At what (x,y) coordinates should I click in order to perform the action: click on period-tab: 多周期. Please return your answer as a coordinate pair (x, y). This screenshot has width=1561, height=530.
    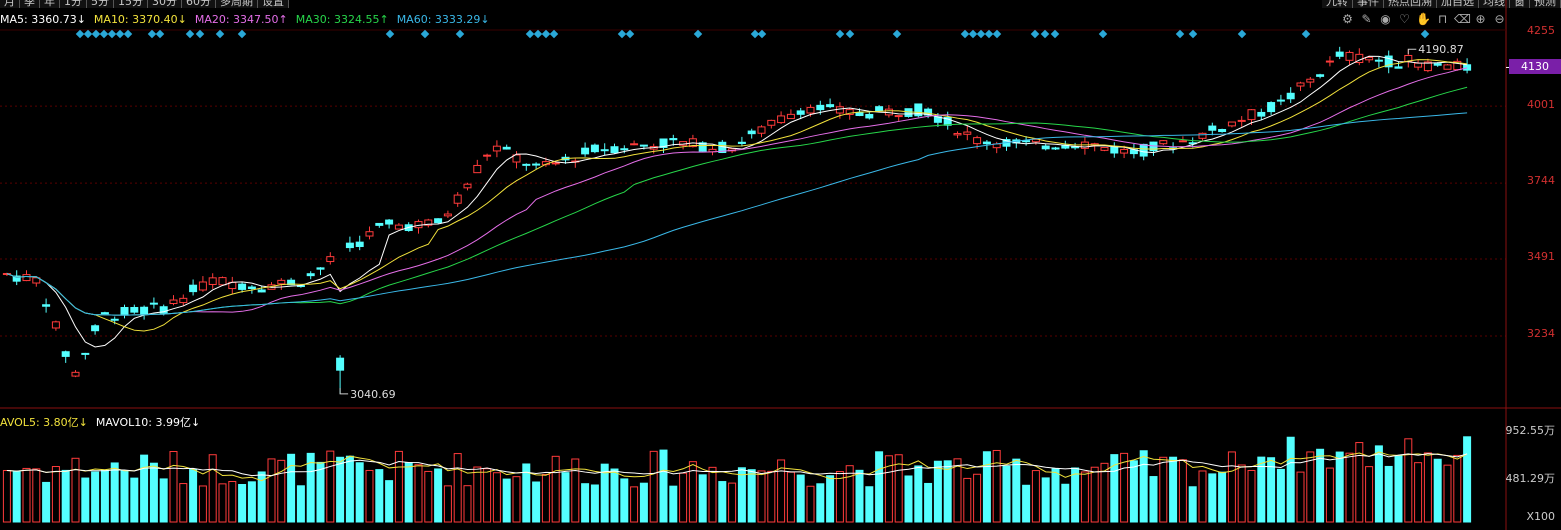
    Looking at the image, I should click on (237, 4).